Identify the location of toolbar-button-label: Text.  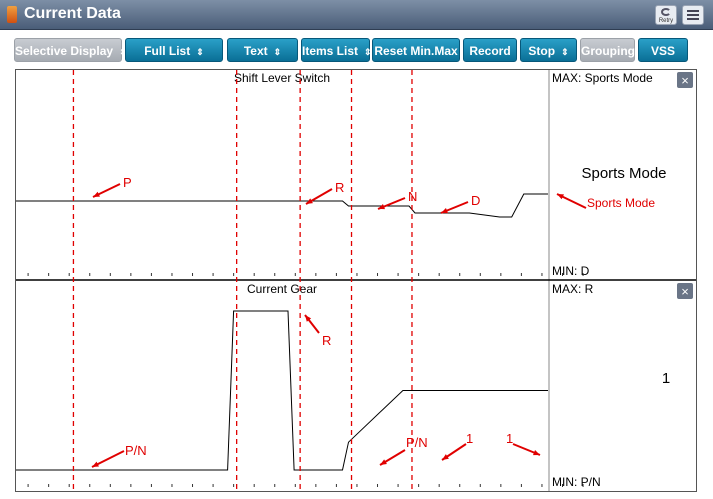
(255, 51).